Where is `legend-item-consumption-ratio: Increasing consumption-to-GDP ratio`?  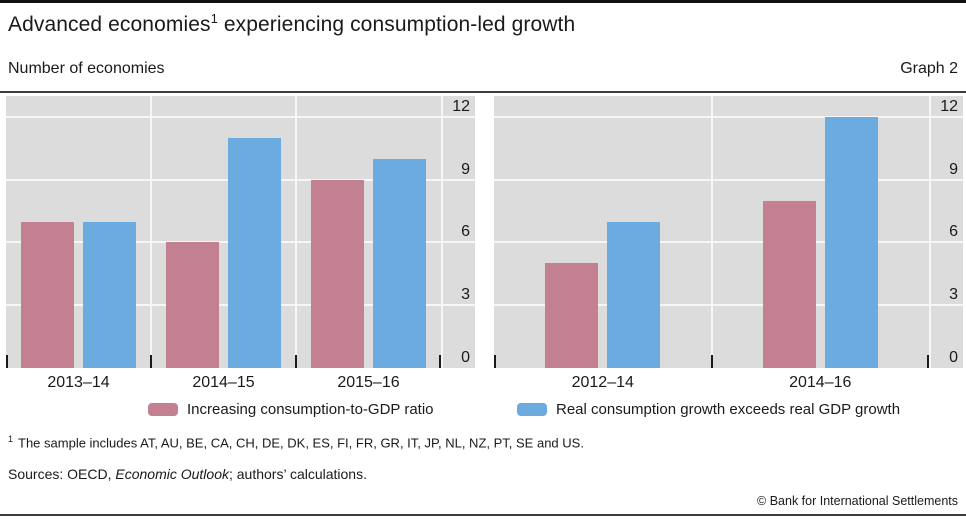 legend-item-consumption-ratio: Increasing consumption-to-GDP ratio is located at coordinates (291, 409).